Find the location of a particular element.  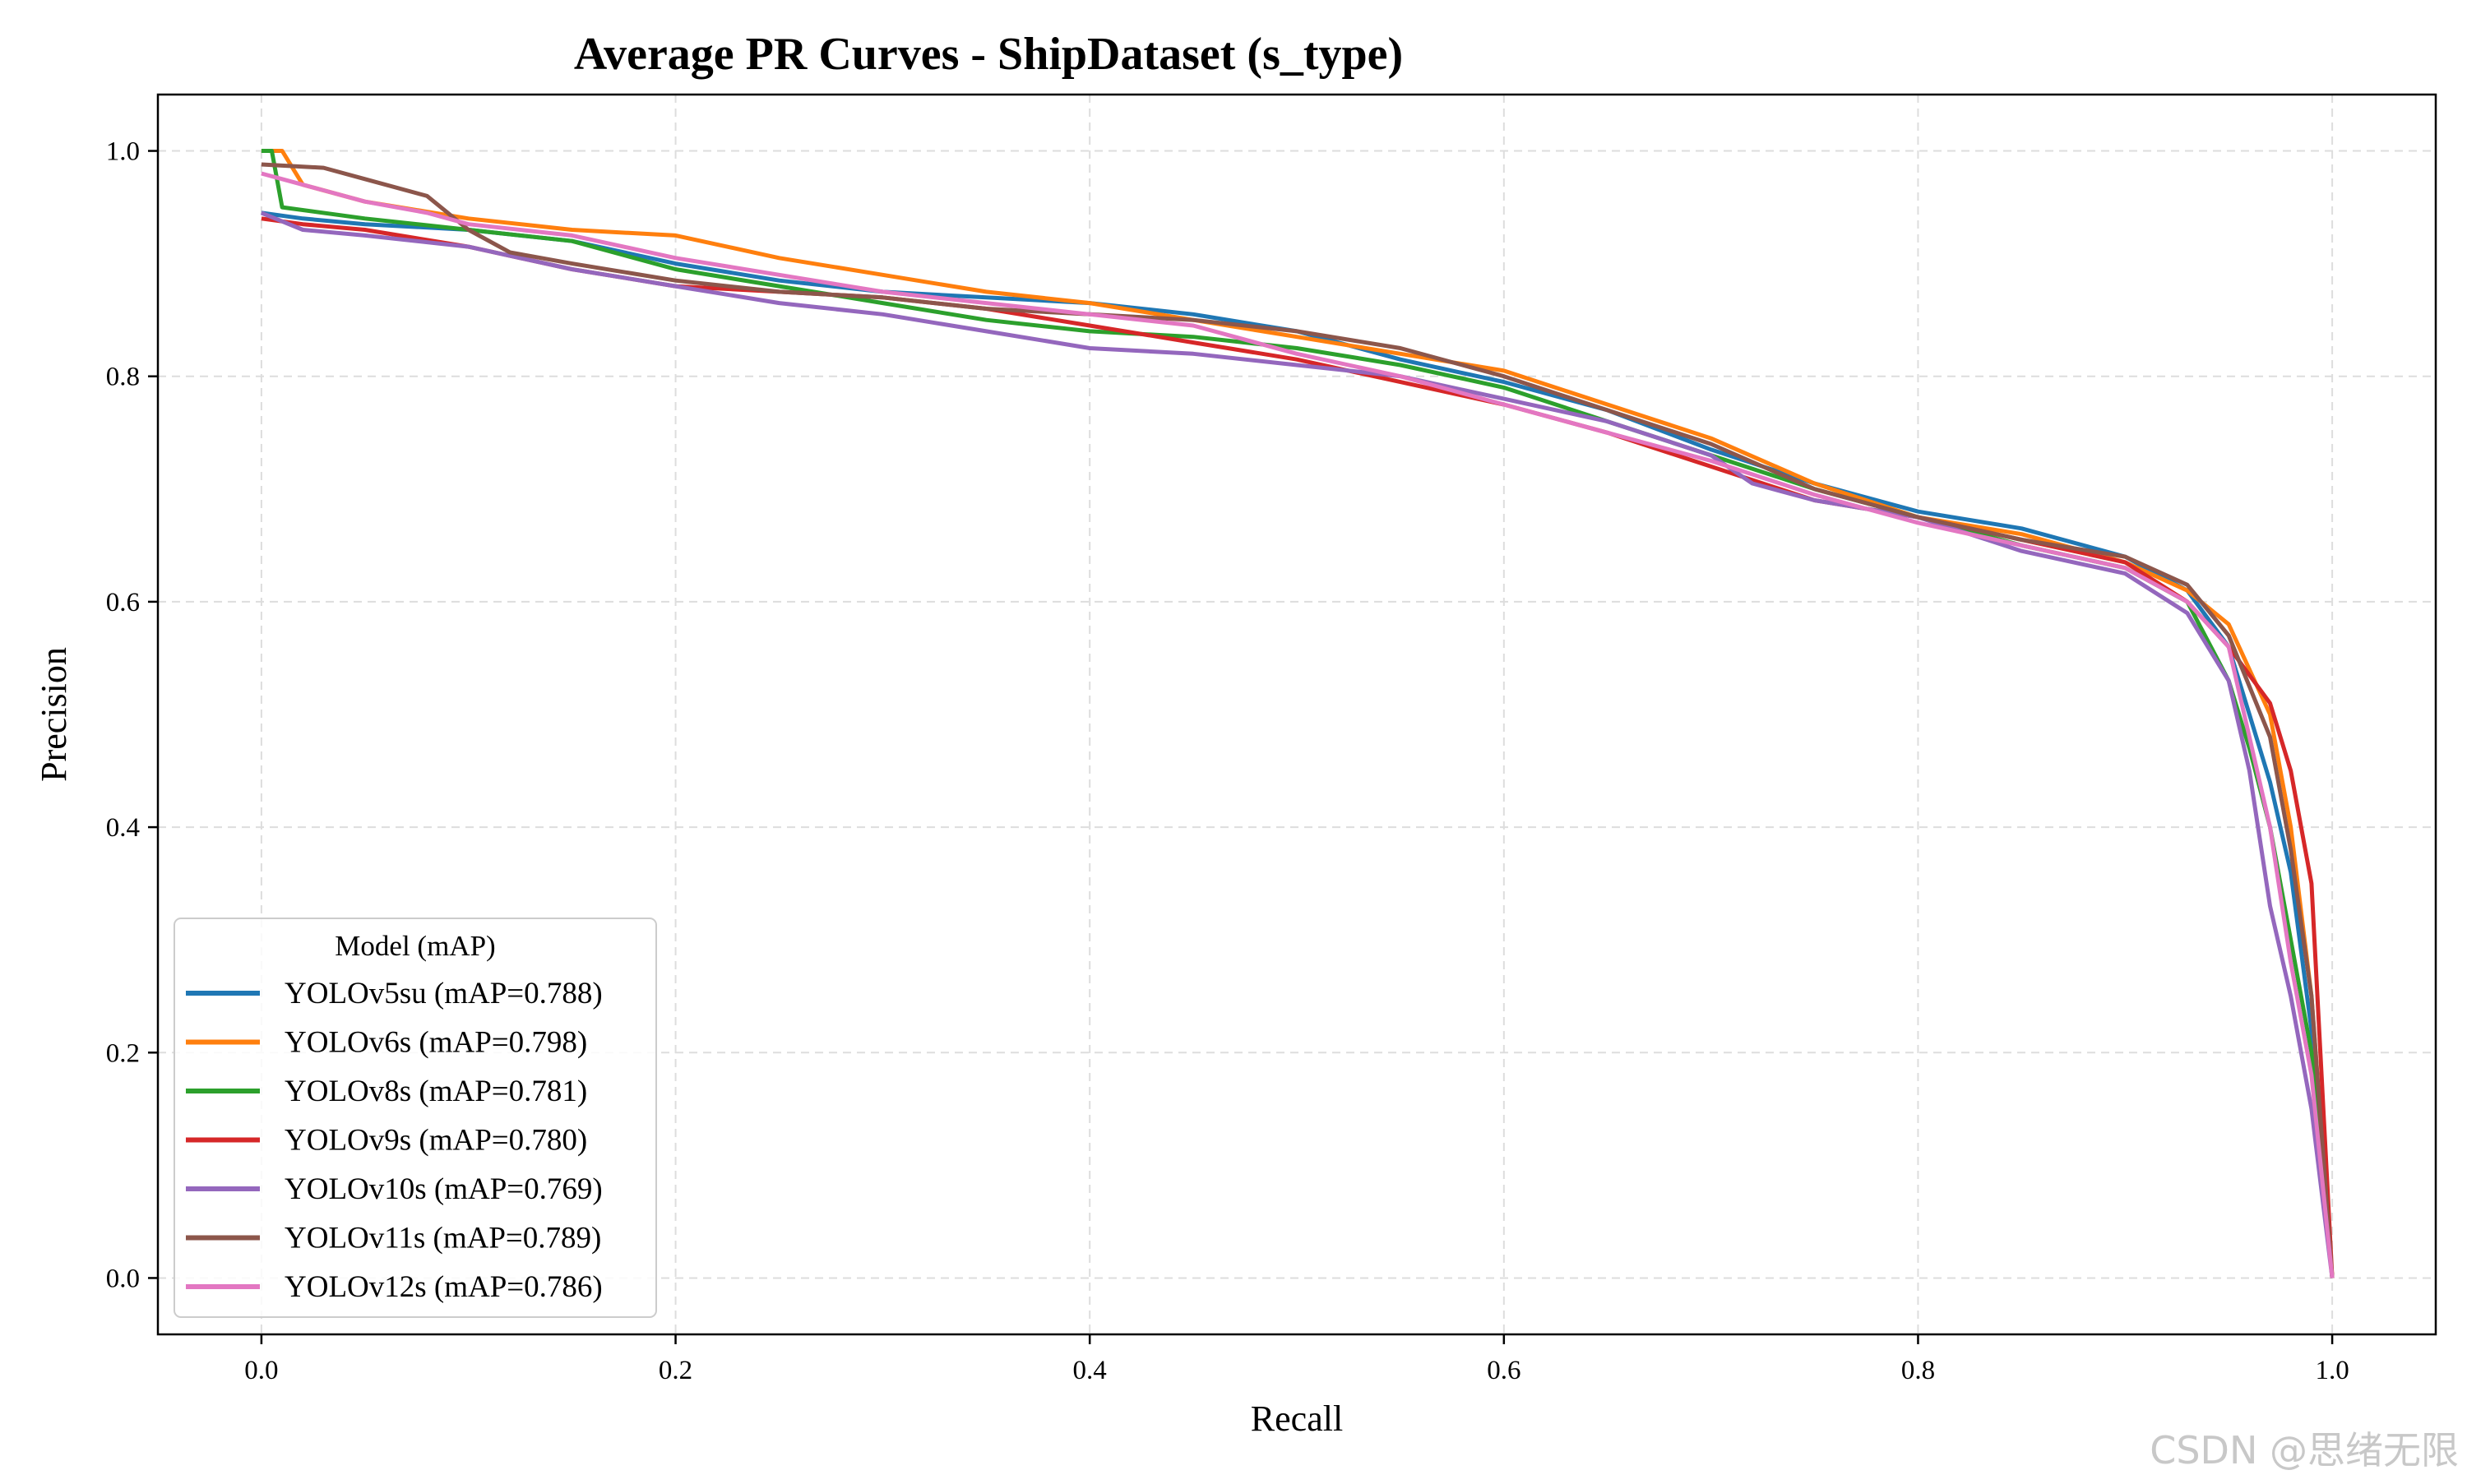

legend-label: YOLOv6s (mAP=0.798) is located at coordinates (436, 1043).